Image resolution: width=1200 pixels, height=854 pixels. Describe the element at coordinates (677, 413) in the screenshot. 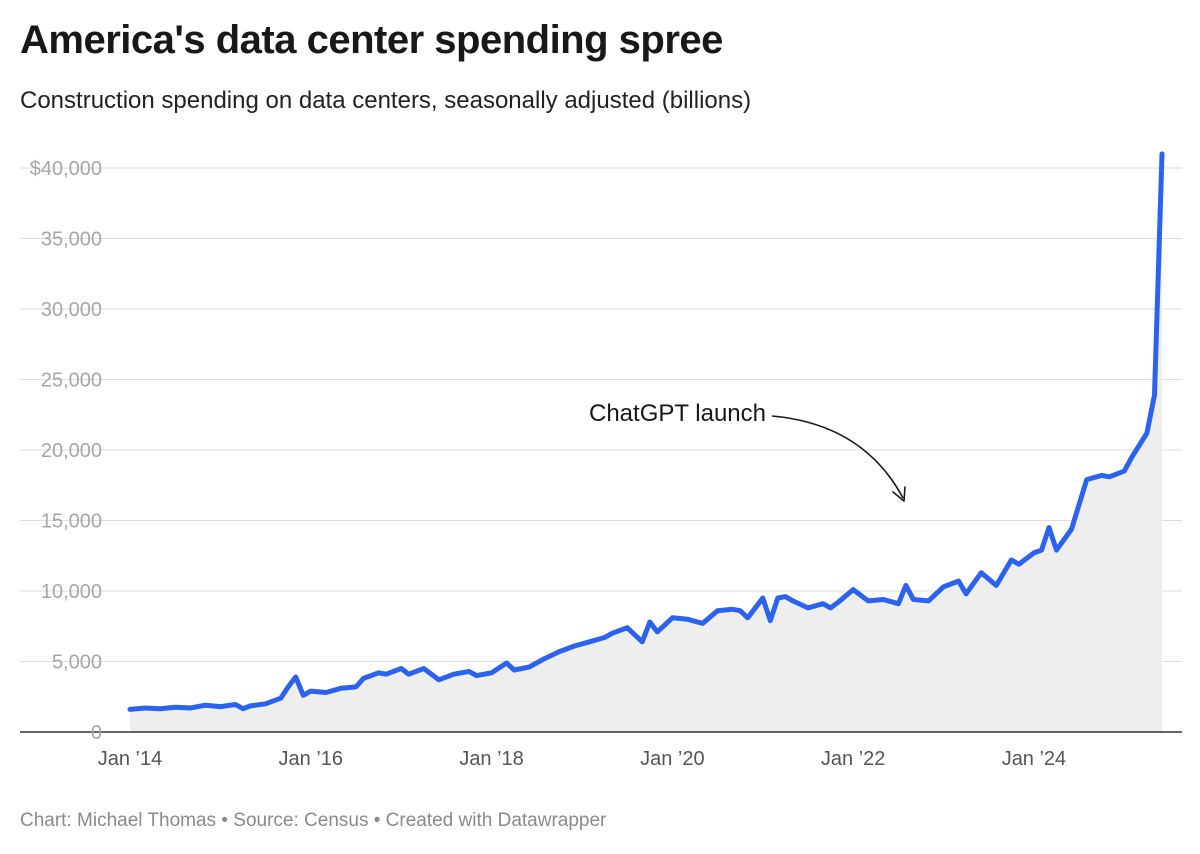

I see `annotation-label: ChatGPT launch` at that location.